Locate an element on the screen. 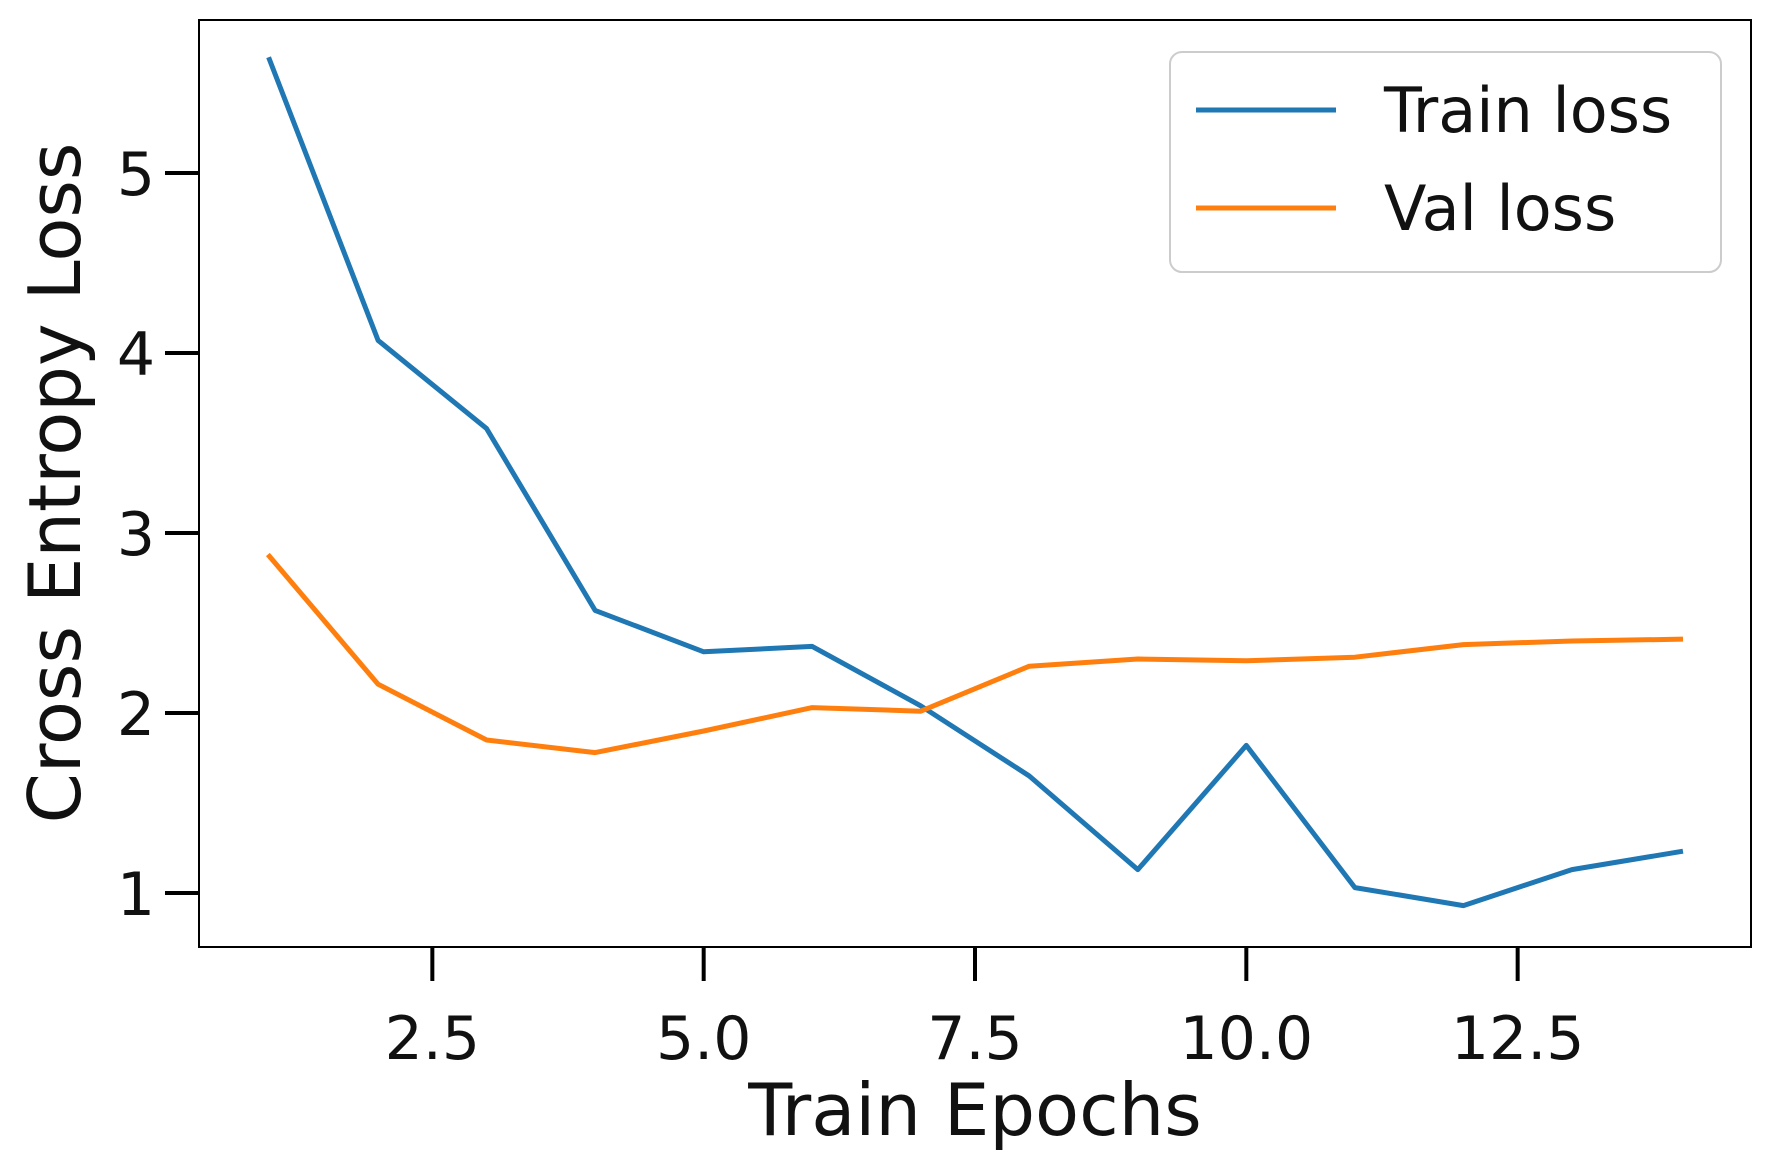  legend-label-train-loss: Train loss is located at coordinates (1527, 110).